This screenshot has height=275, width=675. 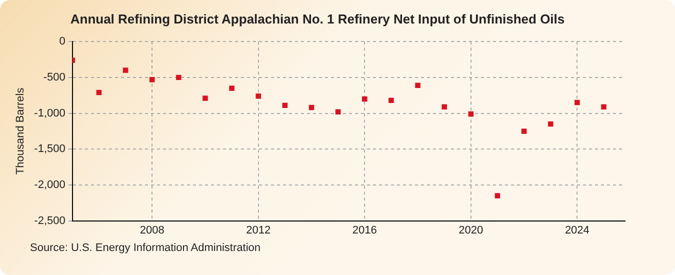 I want to click on y-axis-title: Thousand Barrels, so click(x=20, y=131).